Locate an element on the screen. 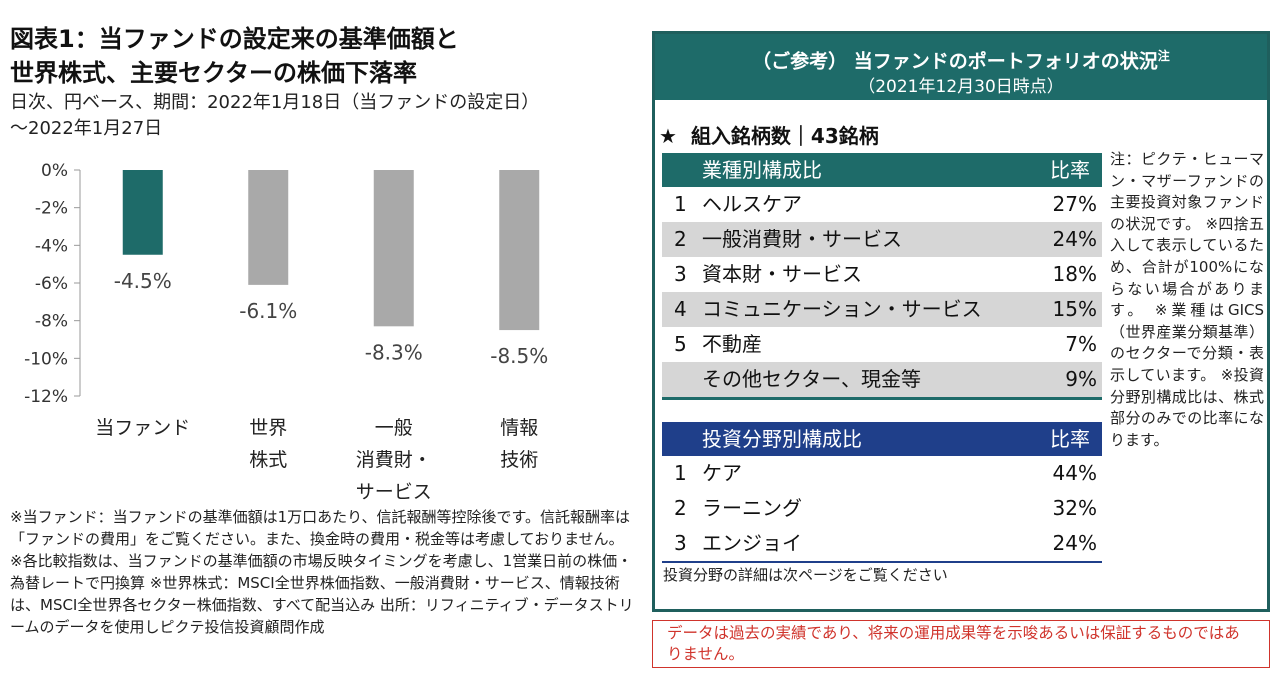 This screenshot has width=1280, height=676. category-label: サービス is located at coordinates (394, 491).